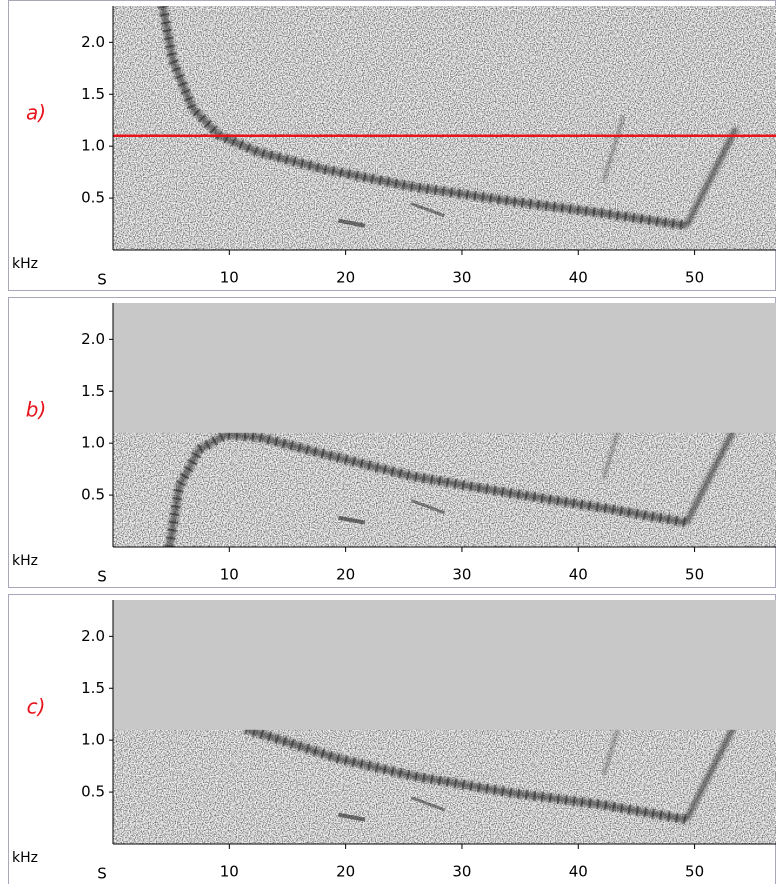  What do you see at coordinates (36, 409) in the screenshot?
I see `panel-label: b)` at bounding box center [36, 409].